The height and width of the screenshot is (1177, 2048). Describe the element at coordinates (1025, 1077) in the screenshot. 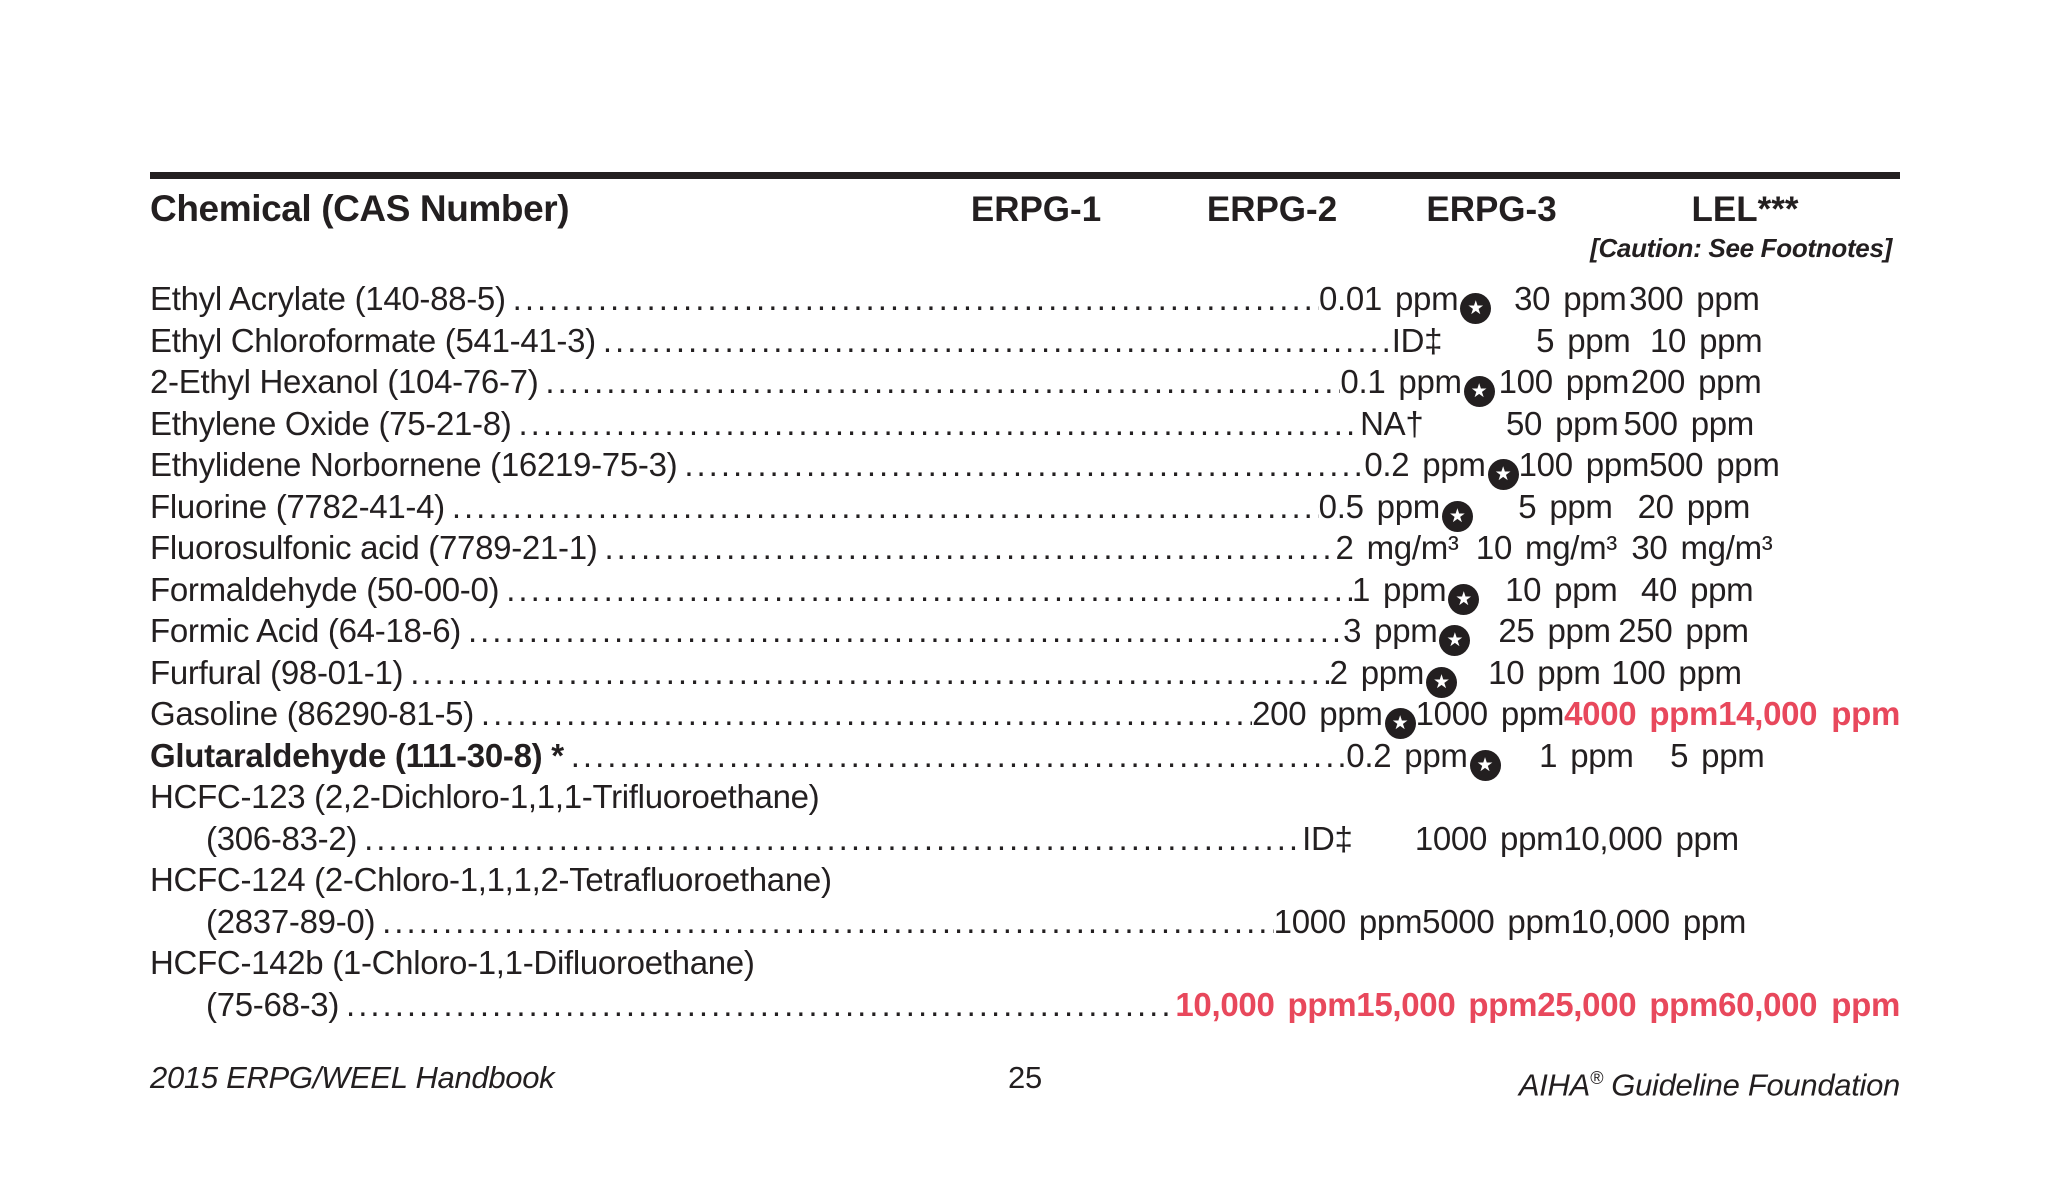

I see `page-number: 25` at that location.